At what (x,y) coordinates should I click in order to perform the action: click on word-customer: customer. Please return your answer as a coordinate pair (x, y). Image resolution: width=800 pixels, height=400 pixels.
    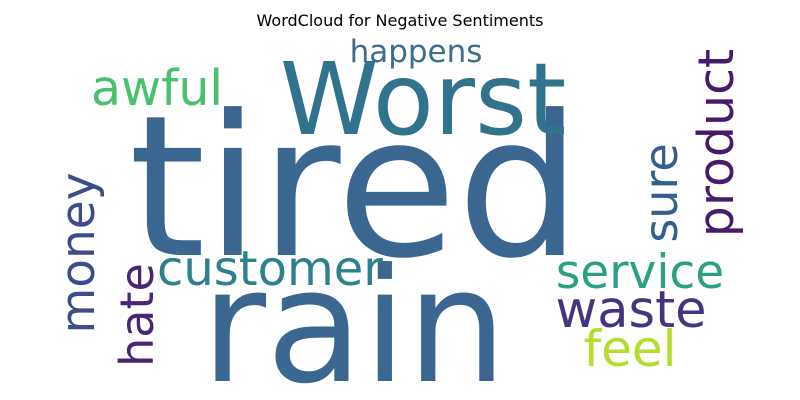
    Looking at the image, I should click on (270, 269).